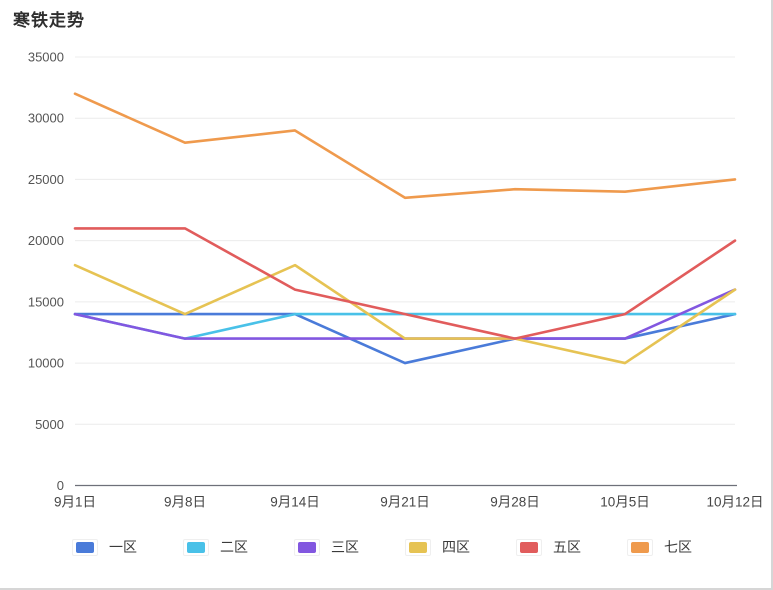 The height and width of the screenshot is (590, 773). What do you see at coordinates (234, 547) in the screenshot?
I see `legend-label: 二区` at bounding box center [234, 547].